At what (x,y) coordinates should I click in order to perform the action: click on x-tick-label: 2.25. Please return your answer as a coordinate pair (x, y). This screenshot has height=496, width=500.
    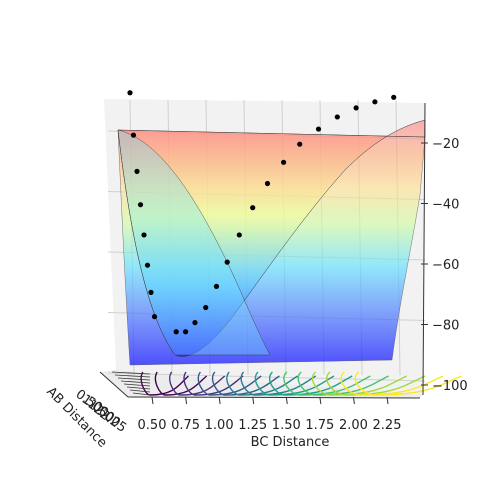
    Looking at the image, I should click on (387, 425).